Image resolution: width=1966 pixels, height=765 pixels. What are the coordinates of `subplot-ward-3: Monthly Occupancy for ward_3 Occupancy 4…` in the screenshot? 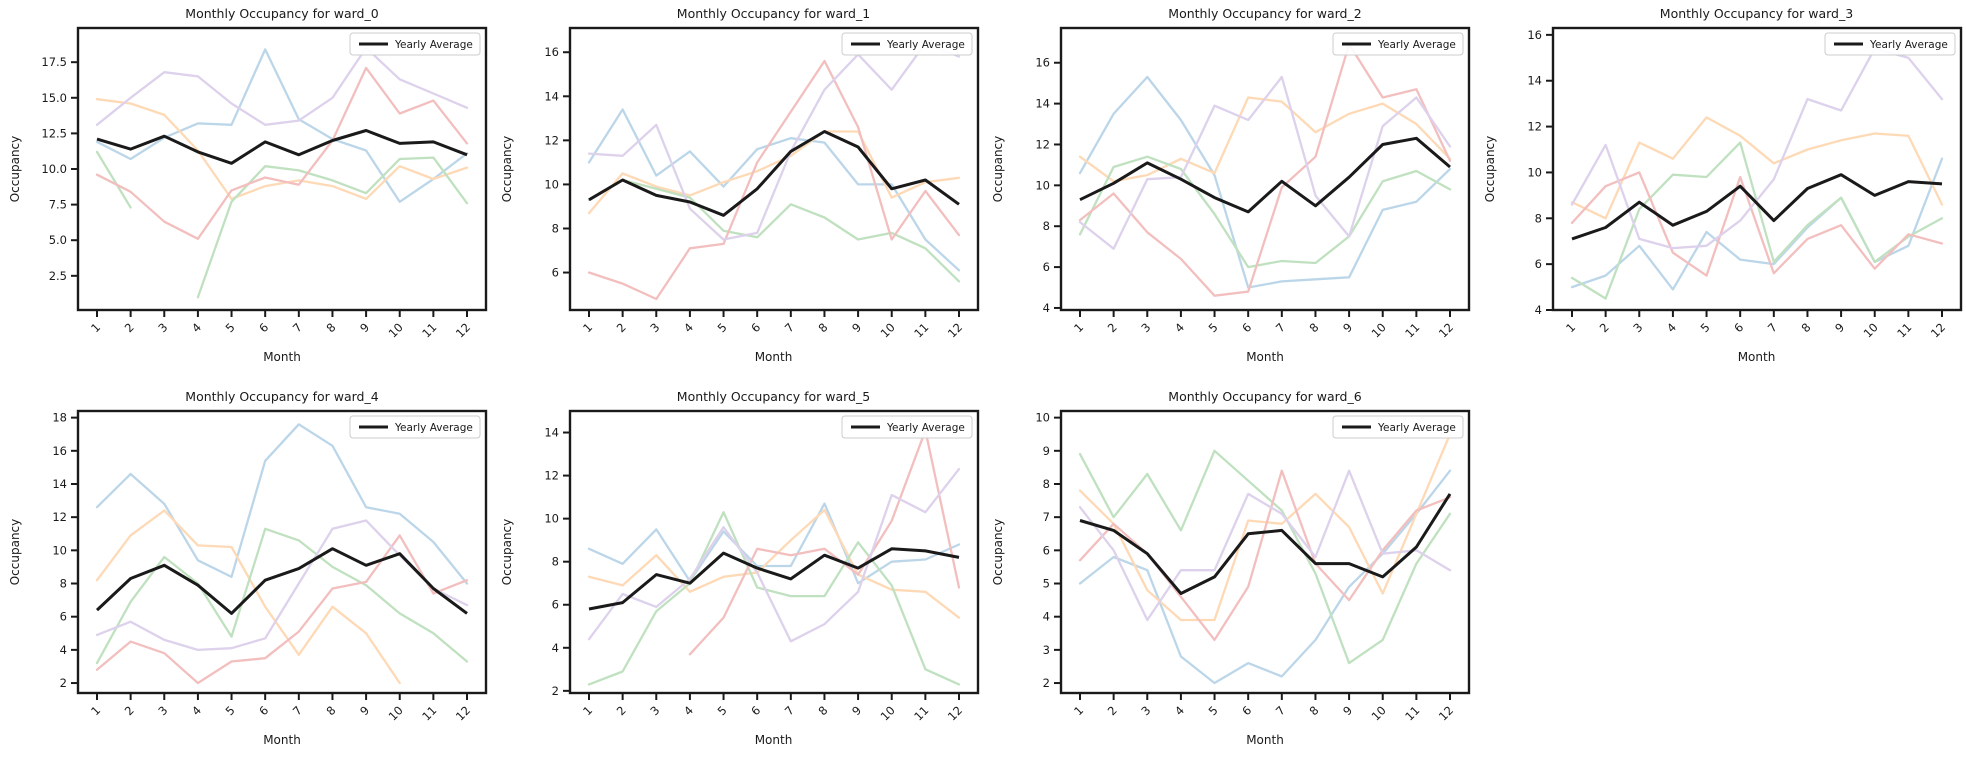 It's located at (1720, 191).